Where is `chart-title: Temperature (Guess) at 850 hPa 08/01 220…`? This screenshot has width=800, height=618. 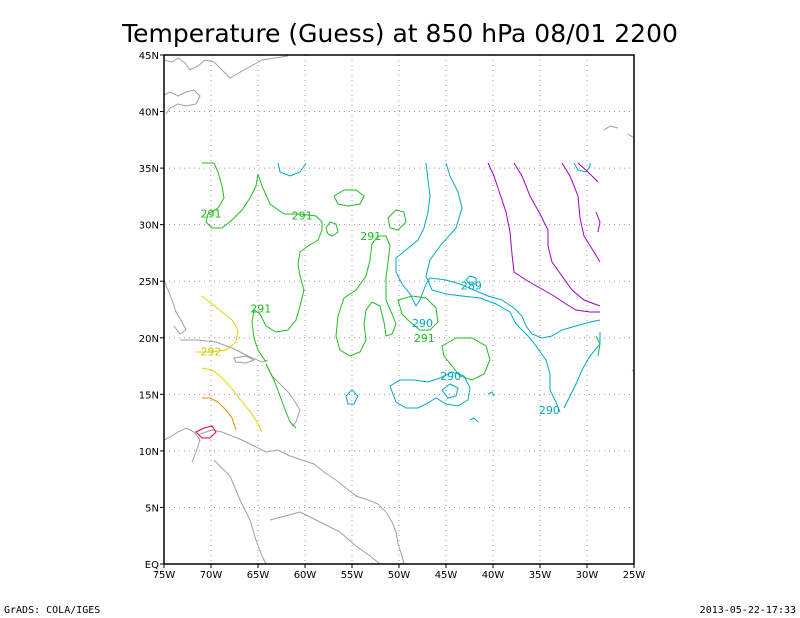
chart-title: Temperature (Guess) at 850 hPa 08/01 220… is located at coordinates (399, 33).